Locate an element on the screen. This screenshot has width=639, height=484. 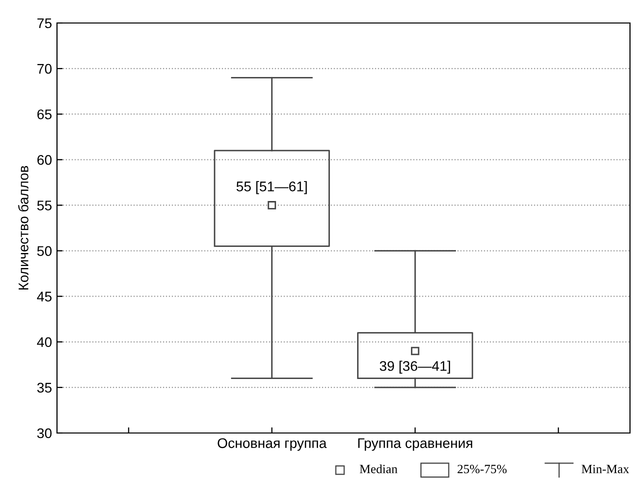
y-tick-label: 45 is located at coordinates (44, 297).